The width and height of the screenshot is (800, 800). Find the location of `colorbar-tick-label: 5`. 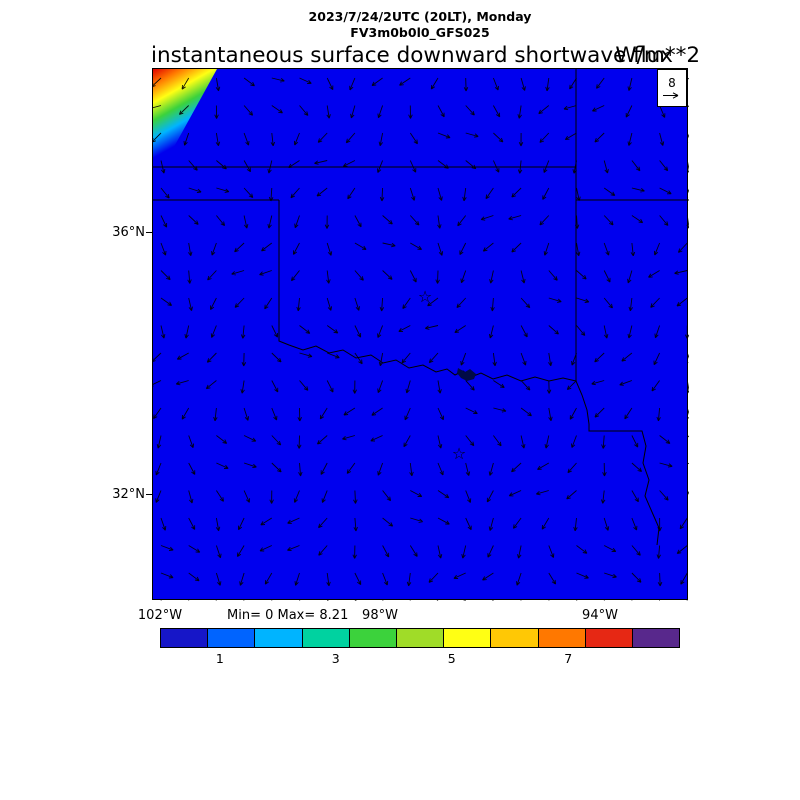

colorbar-tick-label: 5 is located at coordinates (451, 658).